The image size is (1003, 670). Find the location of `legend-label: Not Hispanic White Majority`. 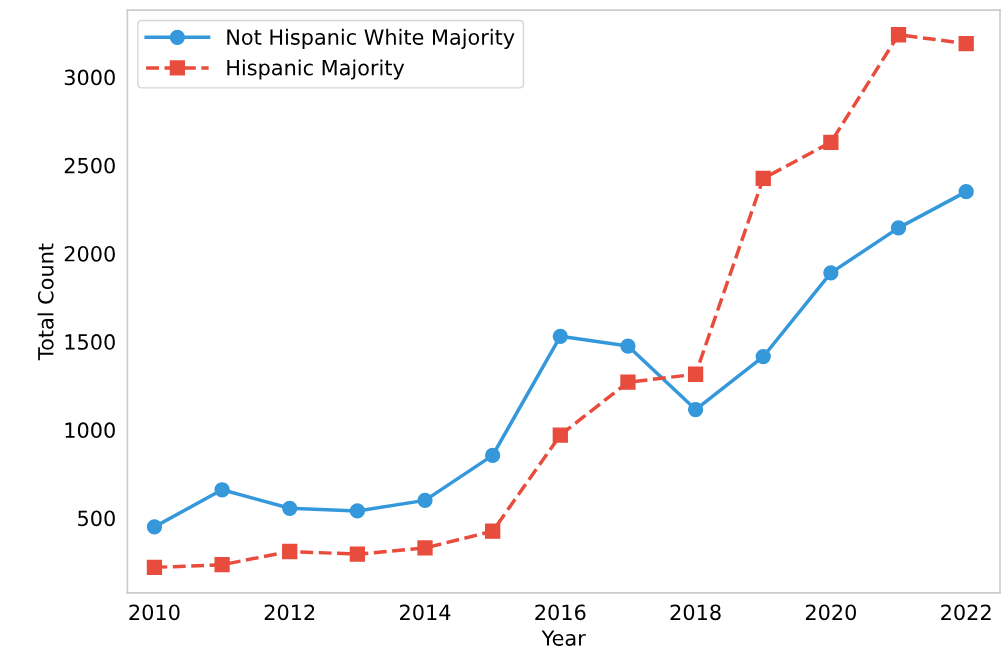

legend-label: Not Hispanic White Majority is located at coordinates (371, 38).